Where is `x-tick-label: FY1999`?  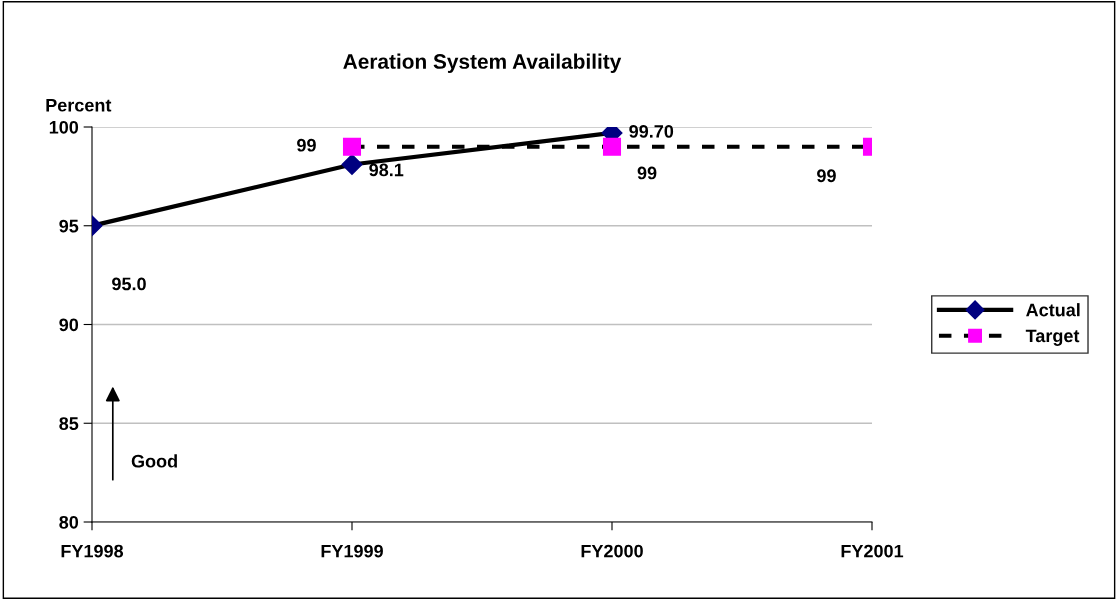 x-tick-label: FY1999 is located at coordinates (352, 551).